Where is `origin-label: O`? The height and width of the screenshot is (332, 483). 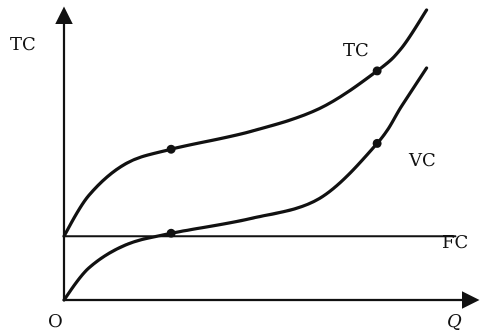 origin-label: O is located at coordinates (55, 321).